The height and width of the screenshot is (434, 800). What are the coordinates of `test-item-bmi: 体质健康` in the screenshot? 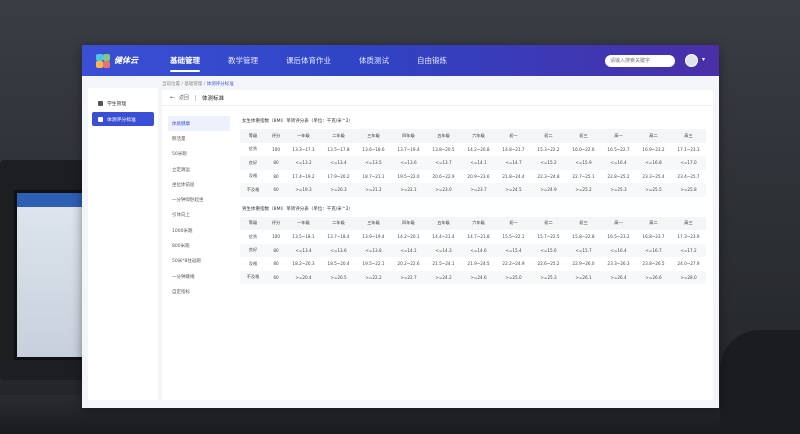 It's located at (199, 124).